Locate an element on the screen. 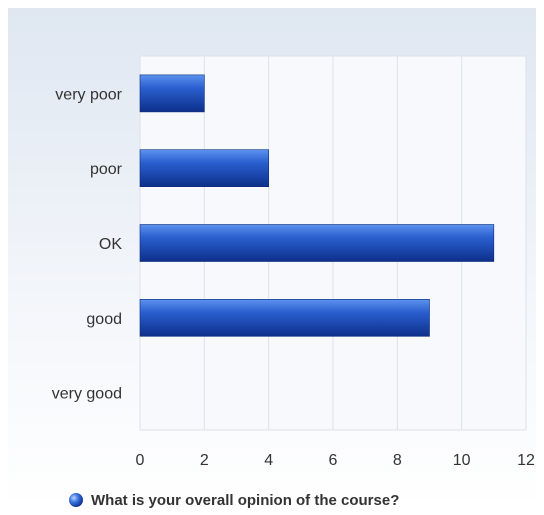 This screenshot has height=515, width=544. x-tick-label: 8 is located at coordinates (397, 460).